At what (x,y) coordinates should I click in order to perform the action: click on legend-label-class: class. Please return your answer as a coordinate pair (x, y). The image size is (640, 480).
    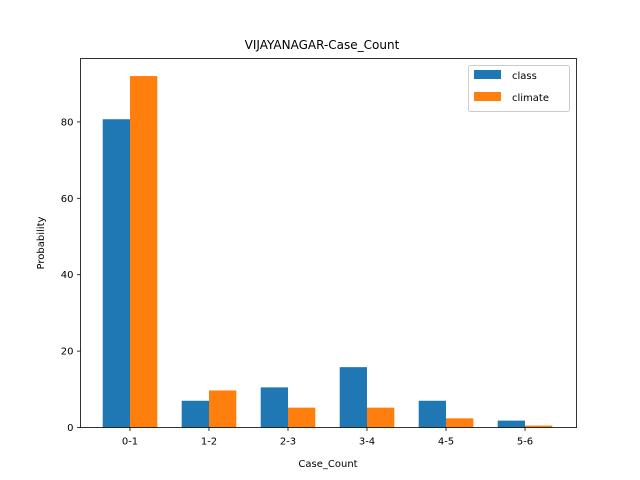
    Looking at the image, I should click on (524, 76).